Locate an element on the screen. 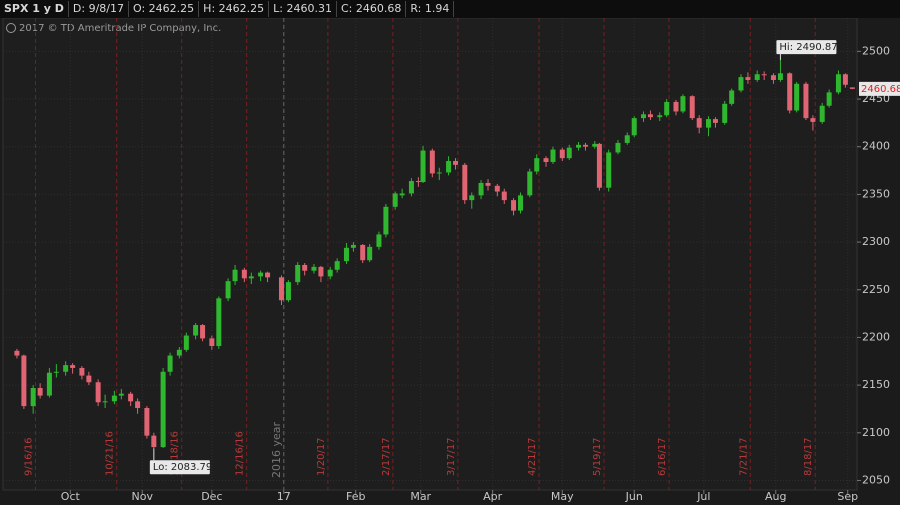  hi-label: Hi: 2490.87 is located at coordinates (808, 47).